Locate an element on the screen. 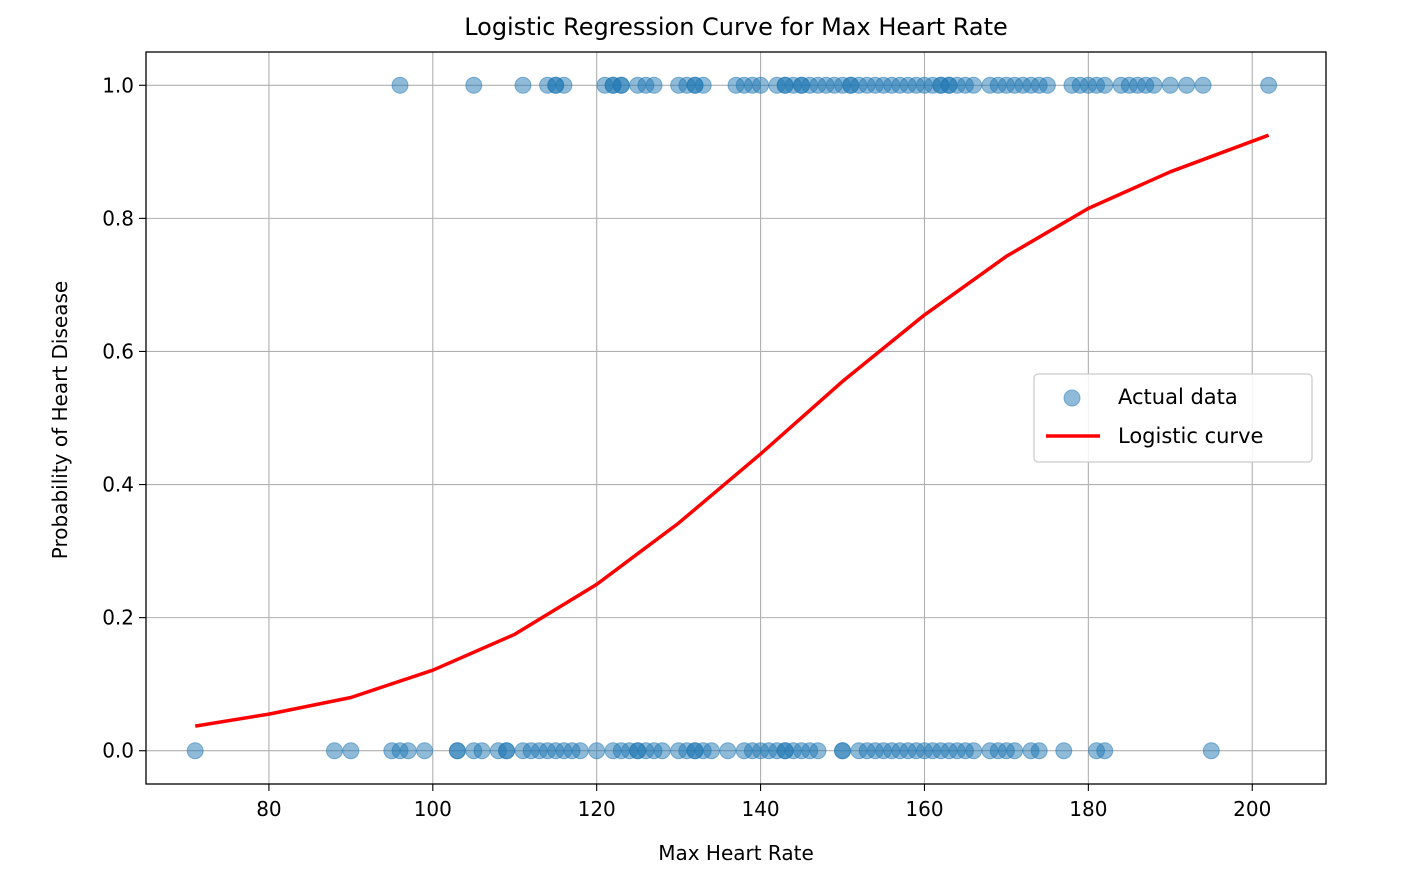 This screenshot has width=1427, height=875. x-tick-label: 80 is located at coordinates (268, 809).